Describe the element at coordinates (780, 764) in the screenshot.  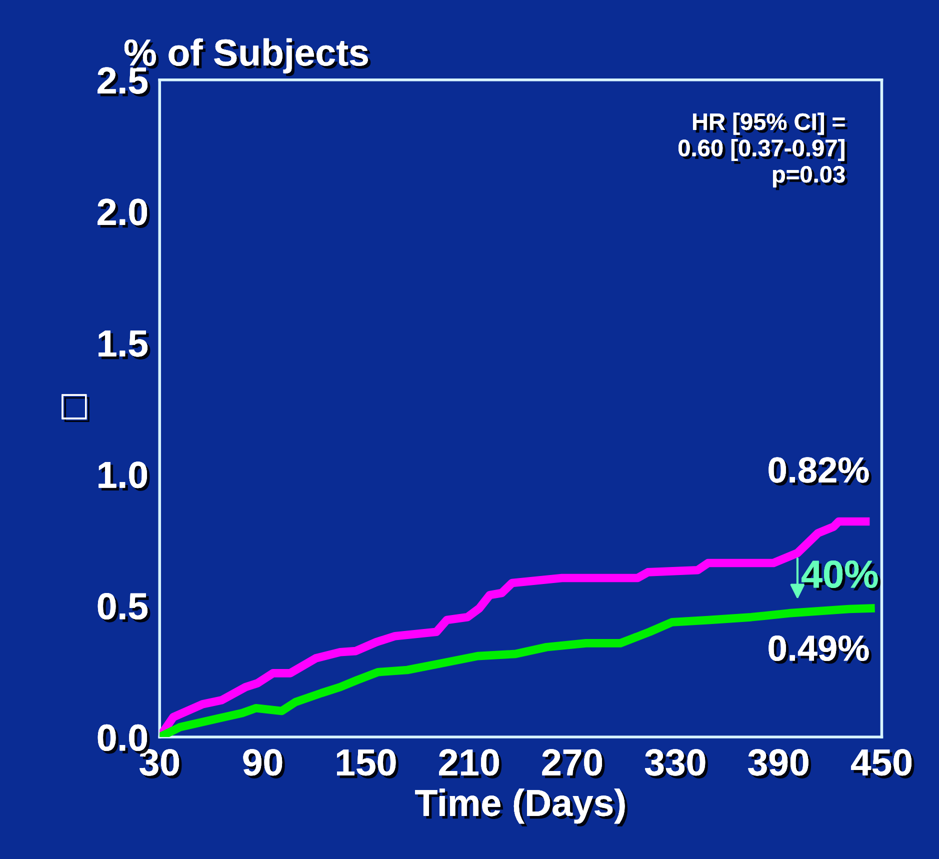
I see `x-tick-label: 390` at that location.